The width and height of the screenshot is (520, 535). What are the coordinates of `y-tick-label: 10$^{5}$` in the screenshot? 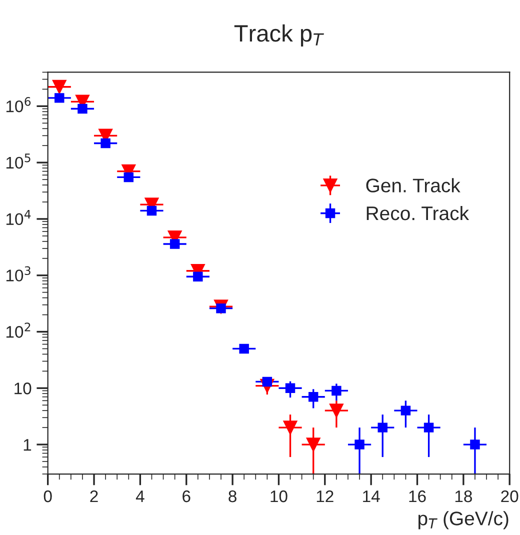 It's located at (18, 161).